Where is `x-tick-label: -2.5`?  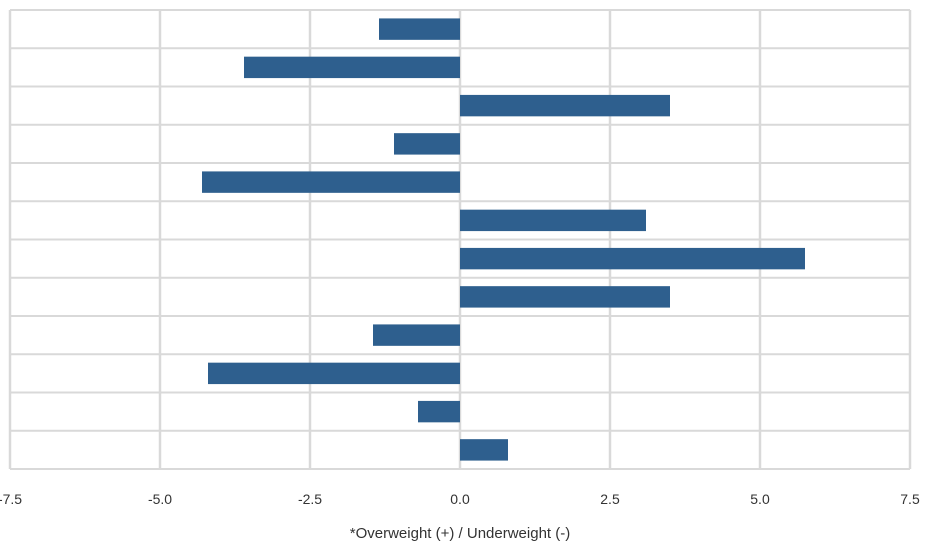 x-tick-label: -2.5 is located at coordinates (310, 499).